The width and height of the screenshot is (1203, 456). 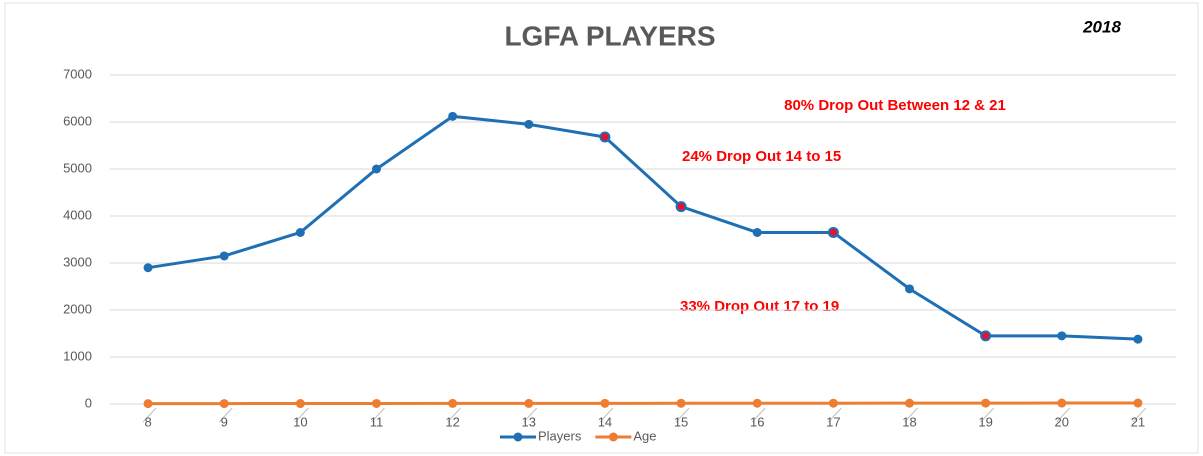 I want to click on annotation: 24% Drop Out 14 to 15, so click(x=761, y=156).